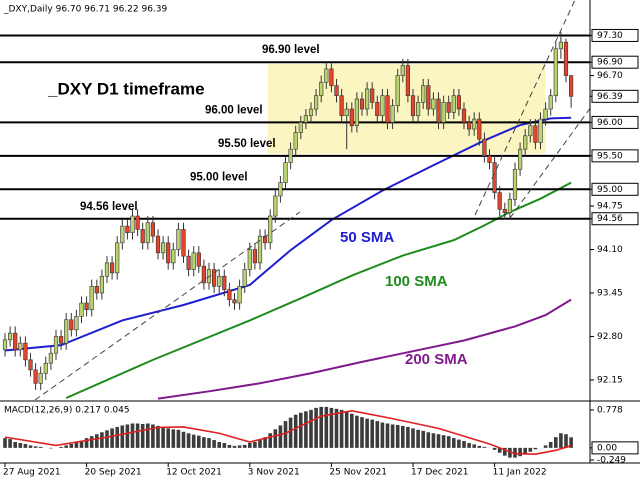  What do you see at coordinates (610, 207) in the screenshot?
I see `y-tick-label: 94.75` at bounding box center [610, 207].